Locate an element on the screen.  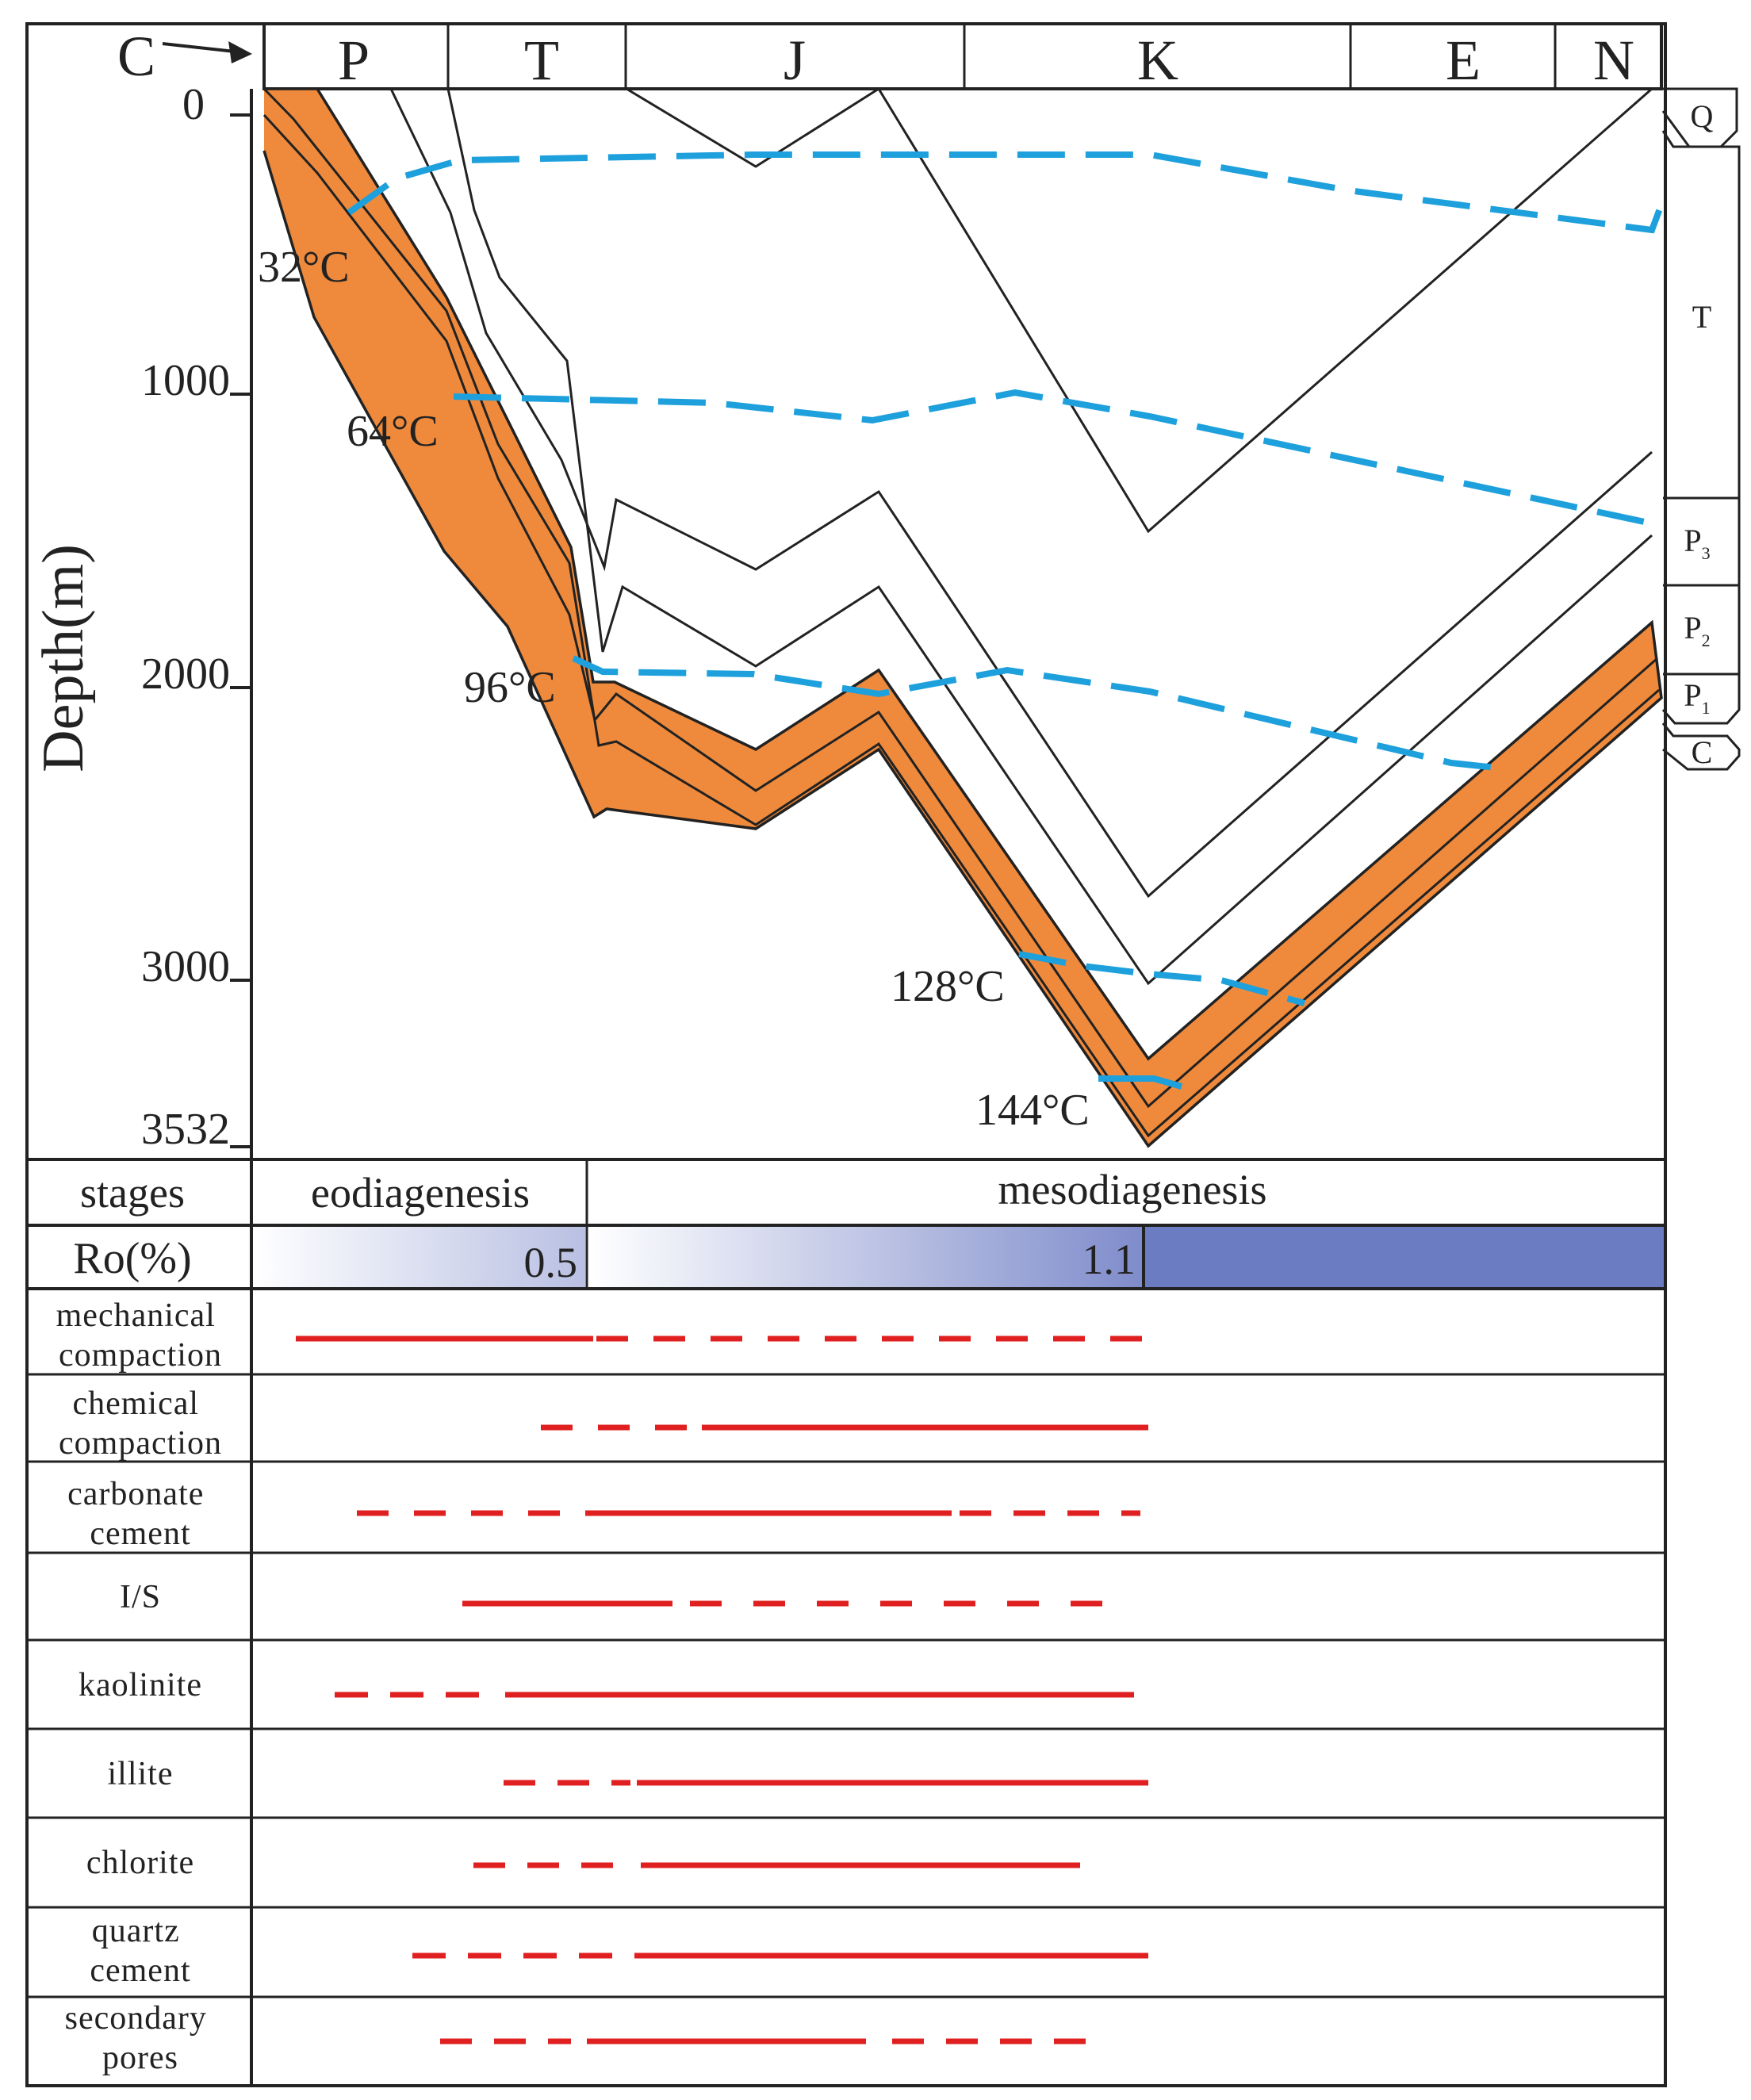
isotherm-label-32: 32°C is located at coordinates (304, 267).